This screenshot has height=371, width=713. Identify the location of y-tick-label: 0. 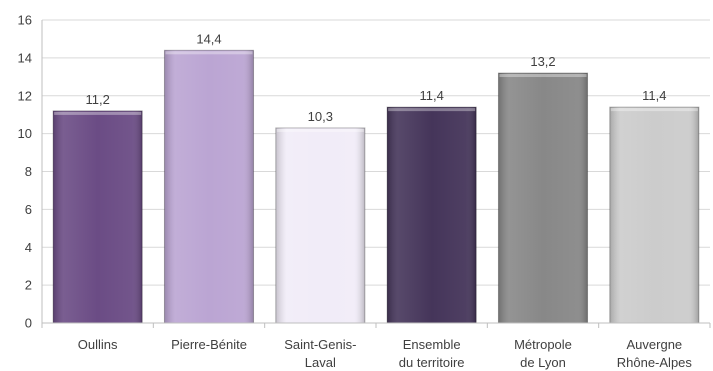
(28, 323).